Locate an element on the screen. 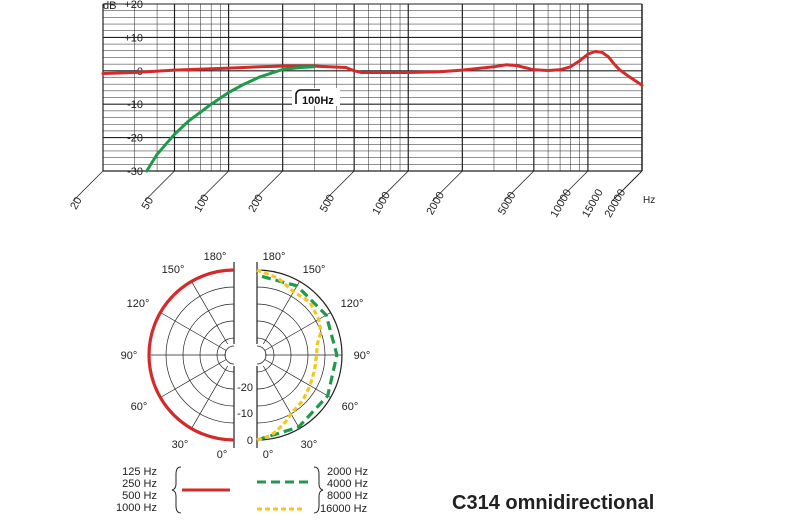 Image resolution: width=795 pixels, height=530 pixels. y-axis-label: dB is located at coordinates (109, 6).